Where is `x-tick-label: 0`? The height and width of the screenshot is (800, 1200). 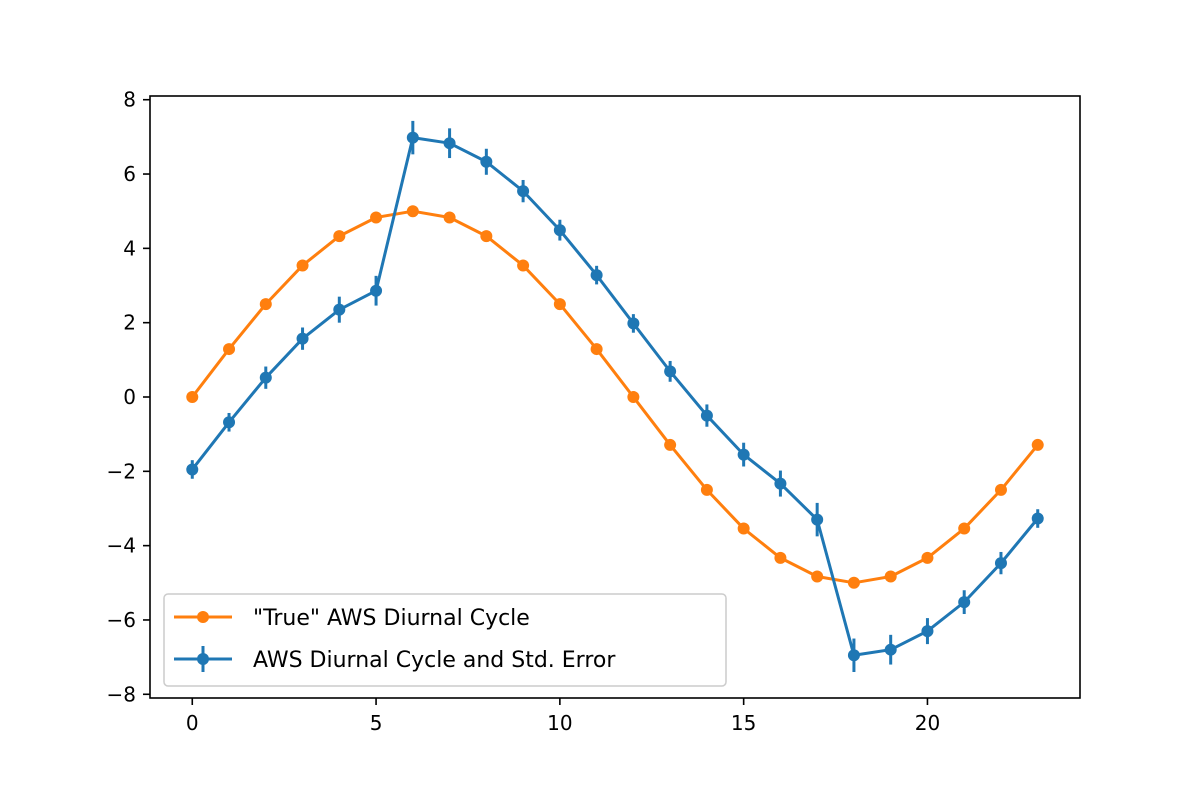
x-tick-label: 0 is located at coordinates (192, 723).